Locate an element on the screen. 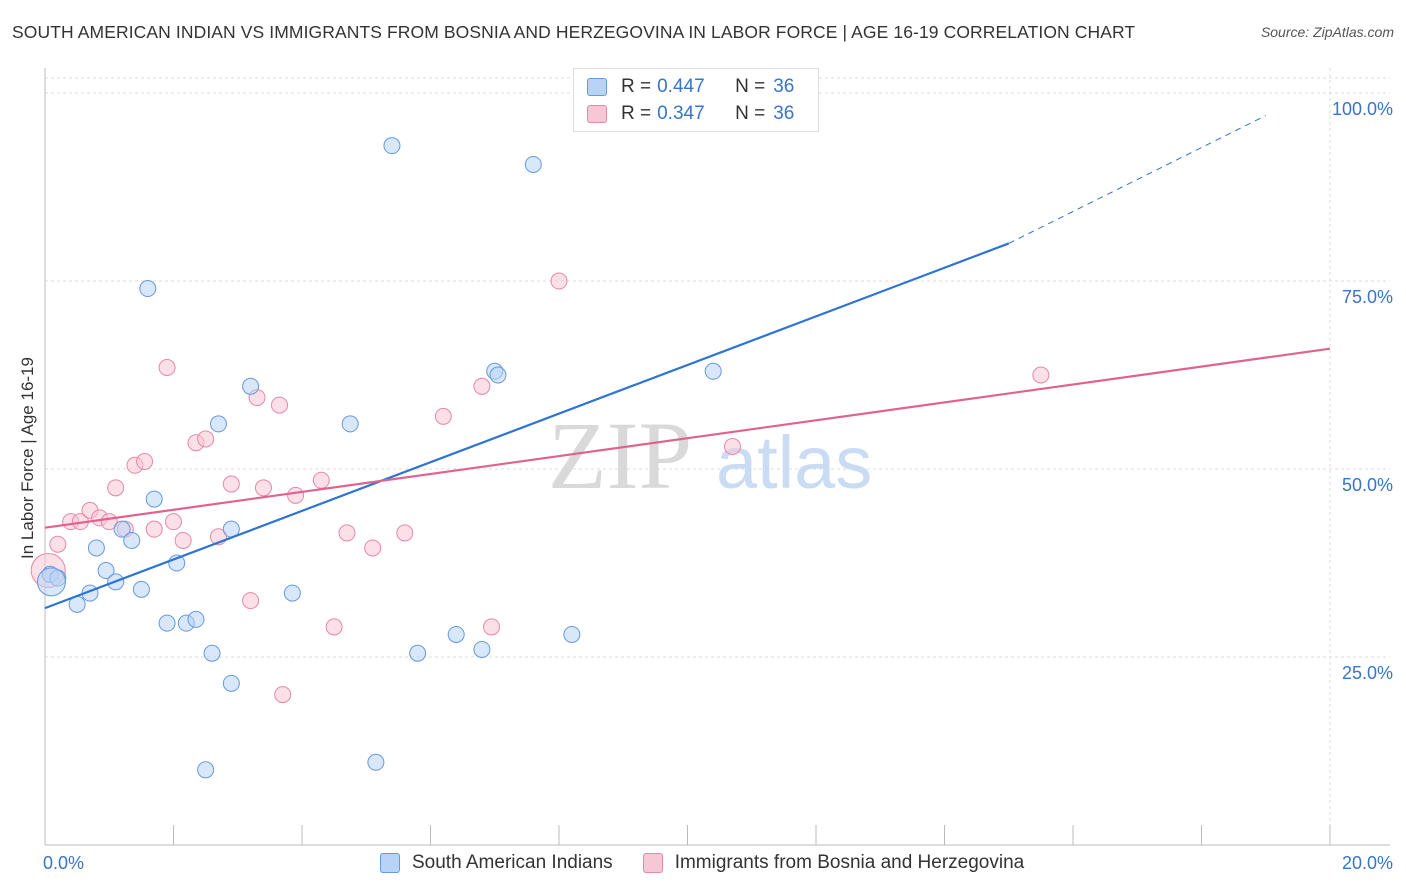 This screenshot has width=1406, height=892. y-tick-label: 50.0% is located at coordinates (1367, 485).